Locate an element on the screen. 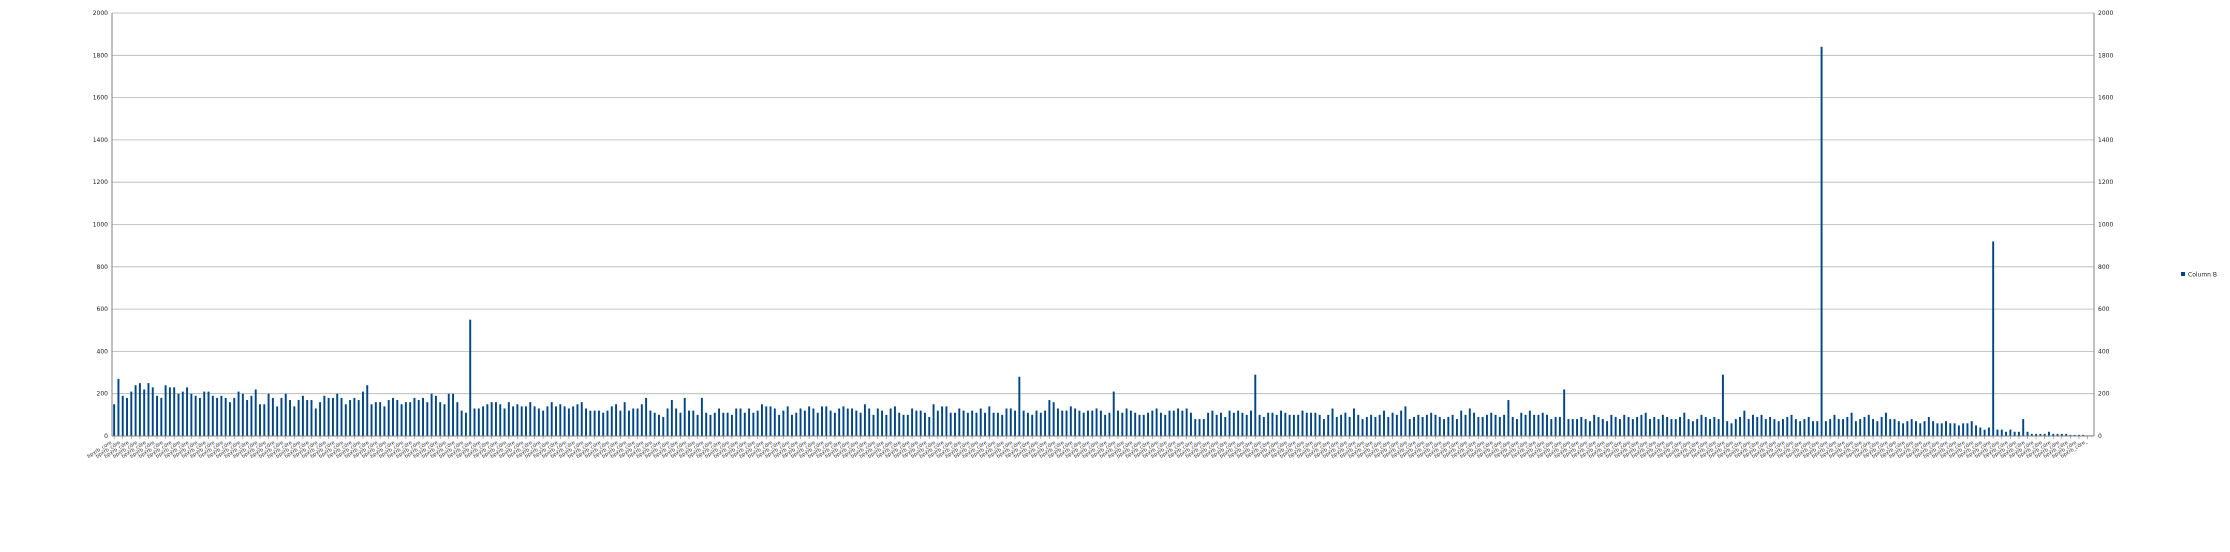  y-tick-label-left: 1800 is located at coordinates (100, 55).